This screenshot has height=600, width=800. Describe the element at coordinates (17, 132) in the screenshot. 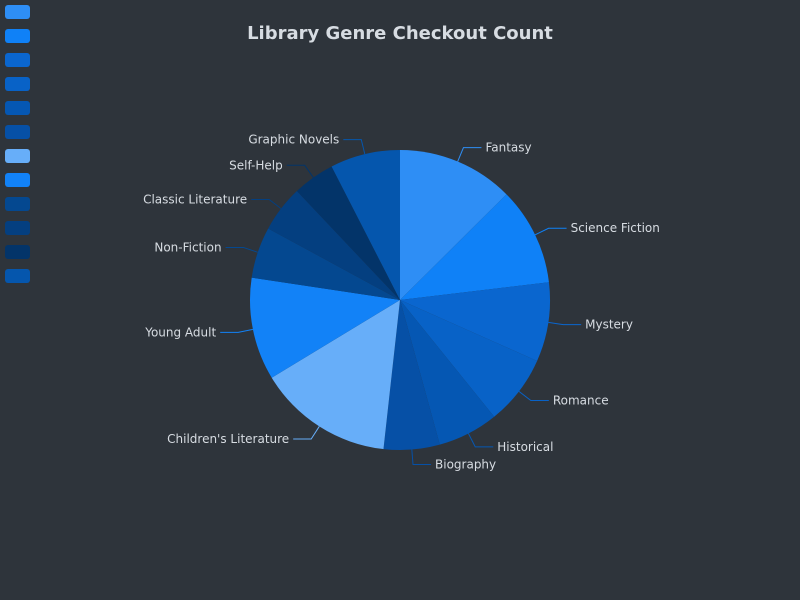

I see `legend-swatch-biography` at that location.